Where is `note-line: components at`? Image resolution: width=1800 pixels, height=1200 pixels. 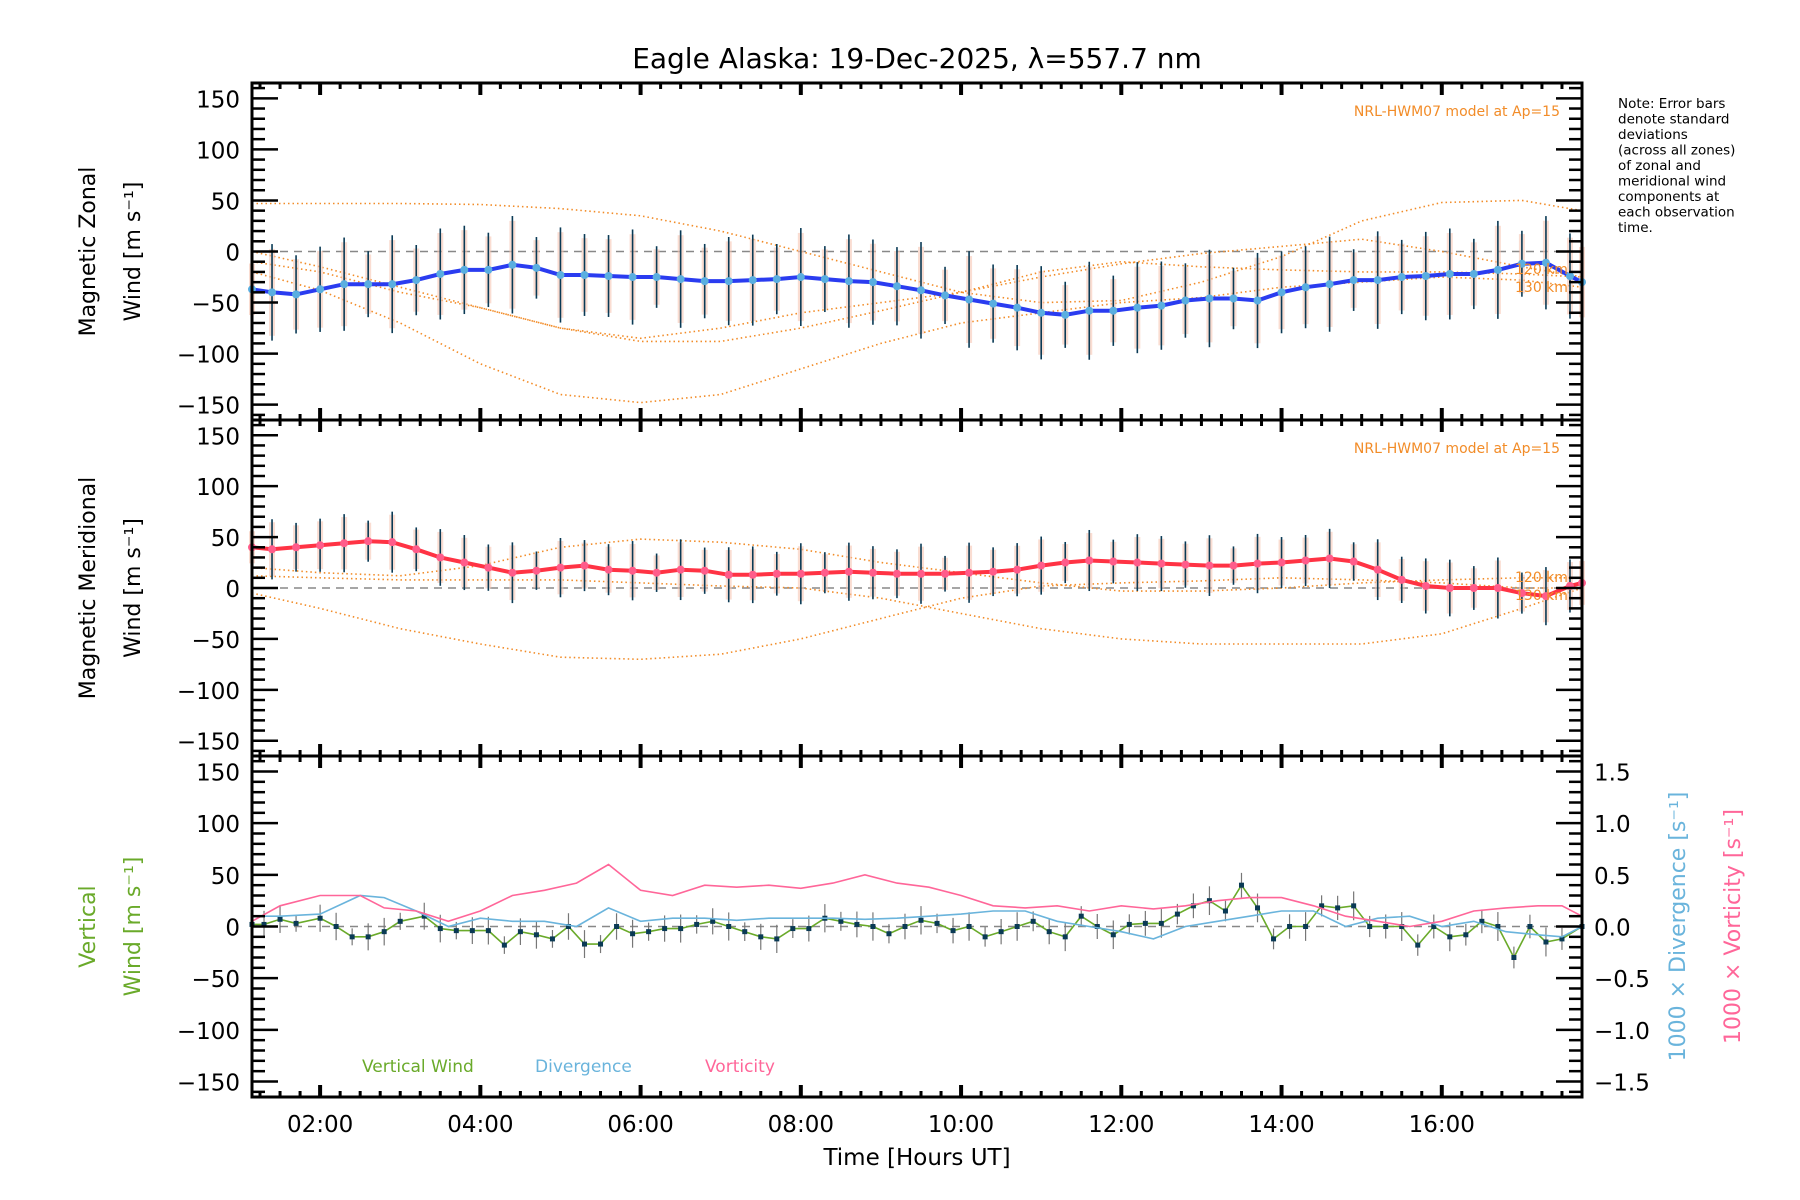
note-line: components at is located at coordinates (1668, 197).